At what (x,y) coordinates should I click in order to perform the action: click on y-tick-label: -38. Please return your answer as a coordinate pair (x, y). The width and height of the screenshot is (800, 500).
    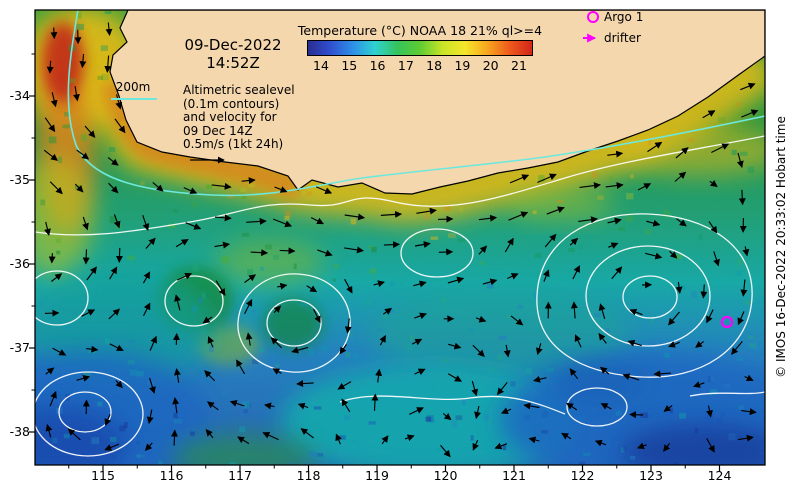
    Looking at the image, I should click on (19, 431).